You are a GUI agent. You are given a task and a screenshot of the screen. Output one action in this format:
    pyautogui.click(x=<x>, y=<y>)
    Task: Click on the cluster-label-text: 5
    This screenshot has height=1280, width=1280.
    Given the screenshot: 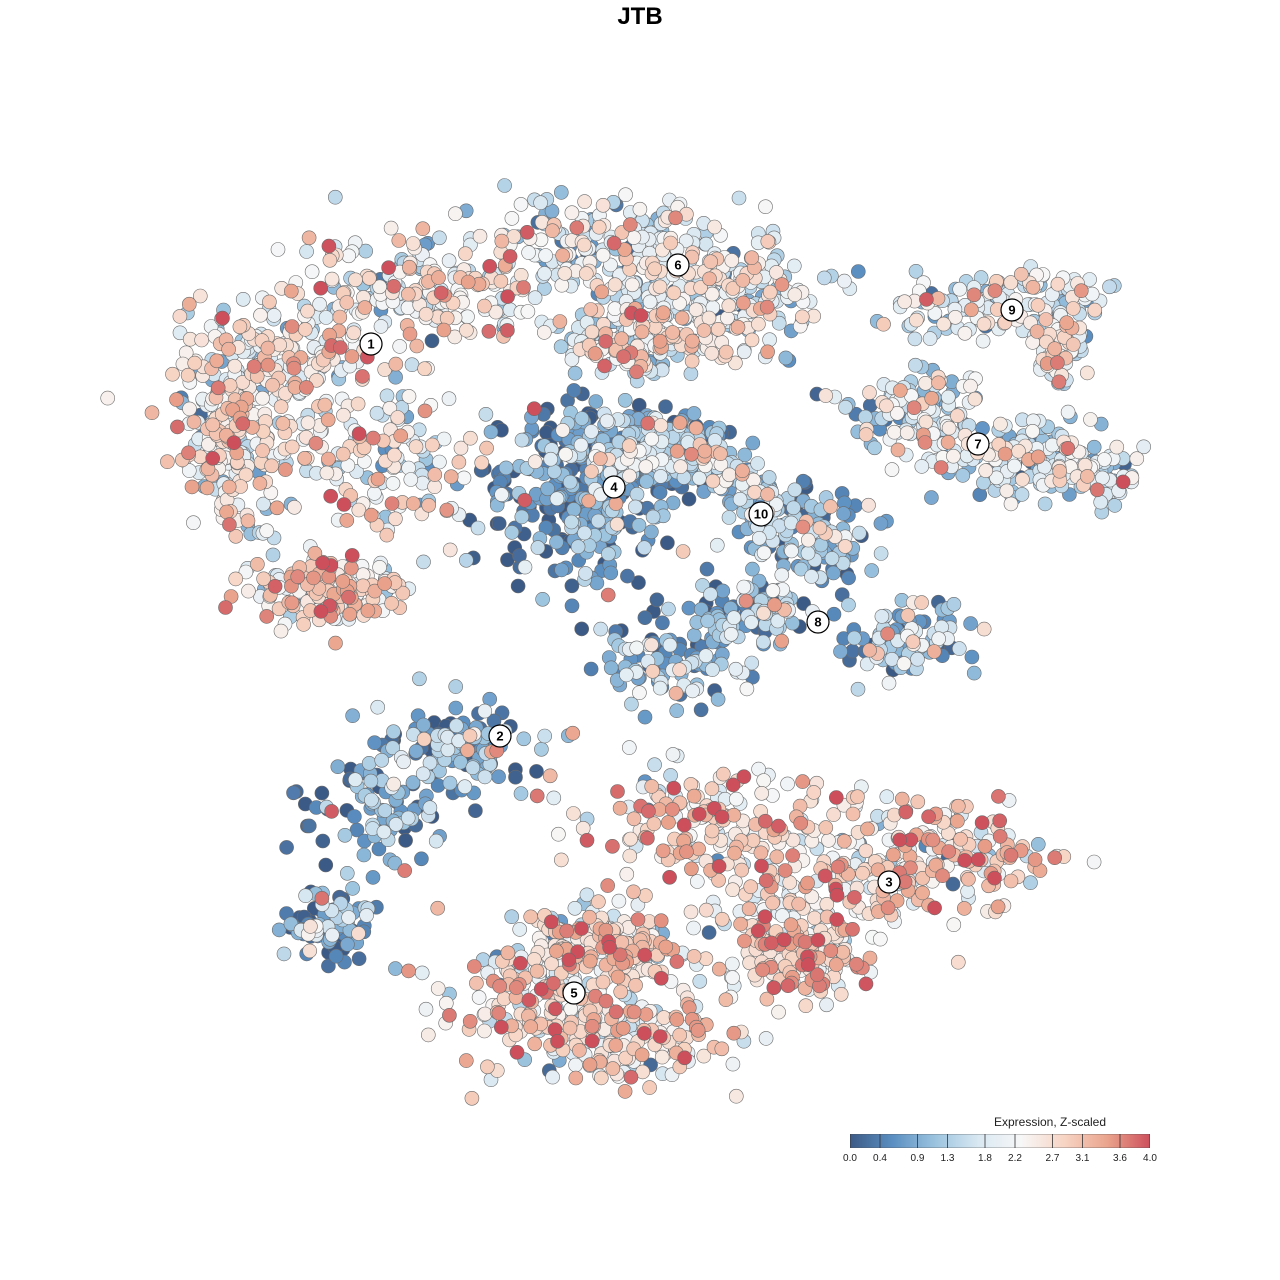 What is the action you would take?
    pyautogui.click(x=573, y=993)
    